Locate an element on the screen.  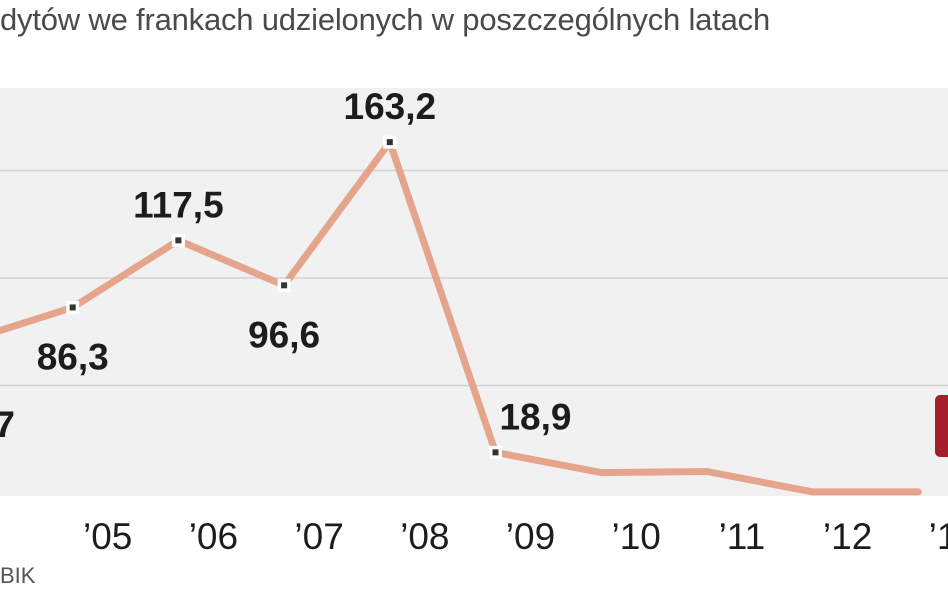
x-tick-label: ’11 is located at coordinates (742, 536).